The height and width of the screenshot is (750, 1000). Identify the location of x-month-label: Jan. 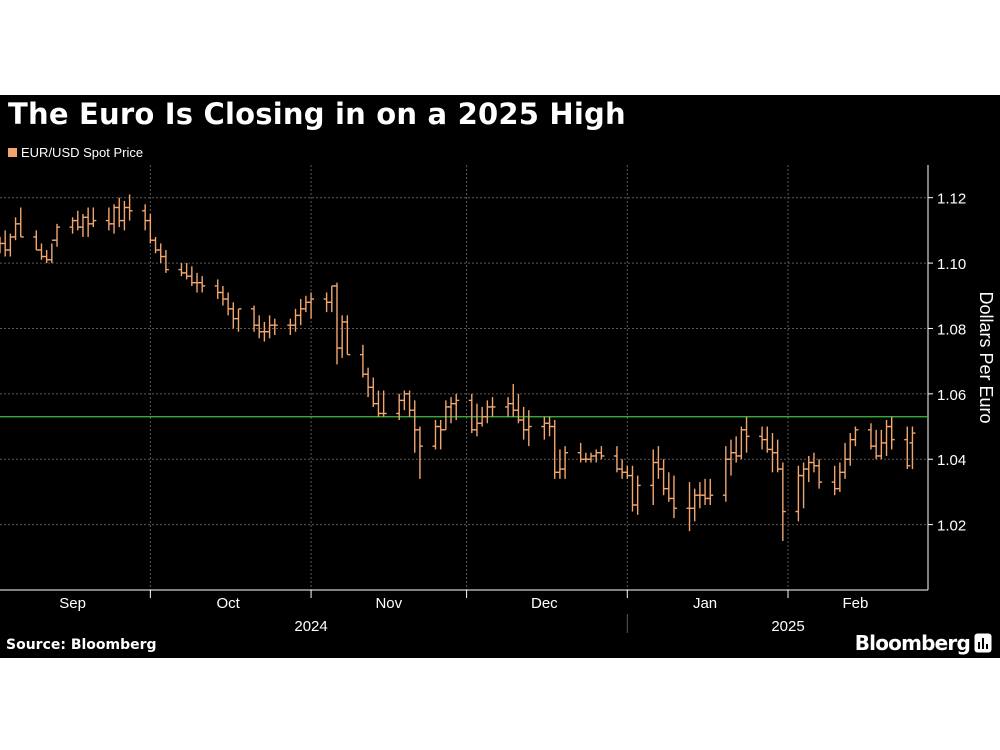
(705, 603).